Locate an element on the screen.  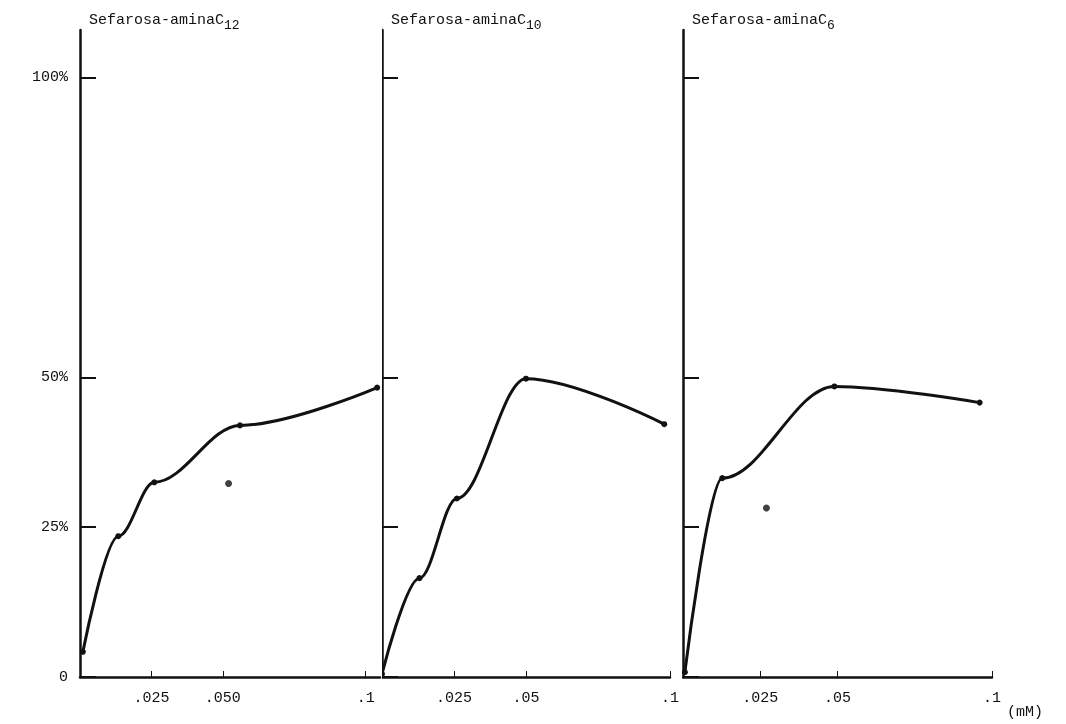
y-tick-label: 0 is located at coordinates (63, 677).